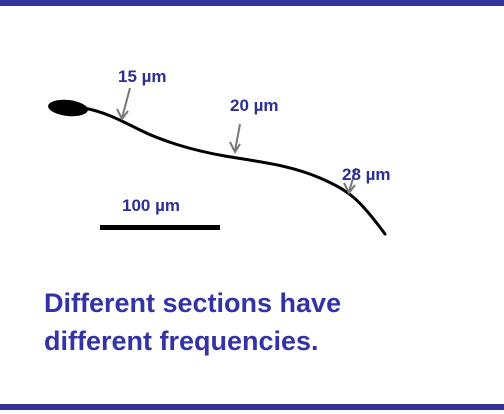 The image size is (504, 414). What do you see at coordinates (193, 303) in the screenshot?
I see `caption-line: Different sections have` at bounding box center [193, 303].